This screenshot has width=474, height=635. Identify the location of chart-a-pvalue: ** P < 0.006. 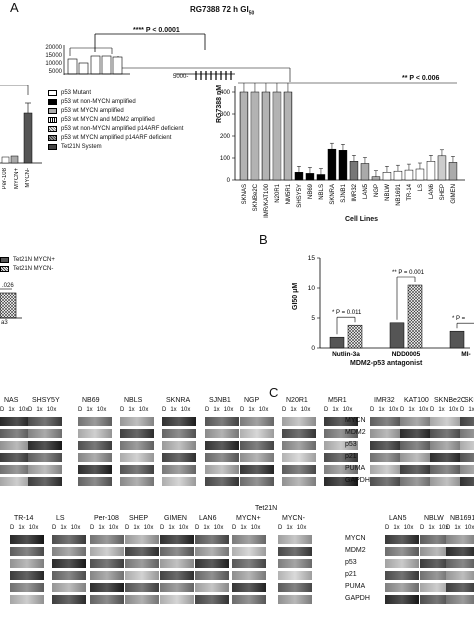
(421, 78).